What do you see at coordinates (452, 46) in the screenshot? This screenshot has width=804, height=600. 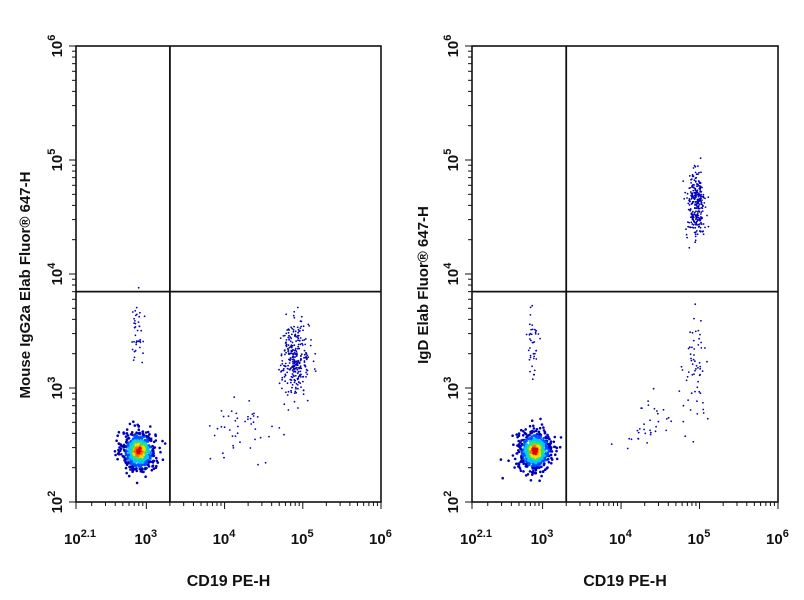 I see `y-tick-label: 106` at bounding box center [452, 46].